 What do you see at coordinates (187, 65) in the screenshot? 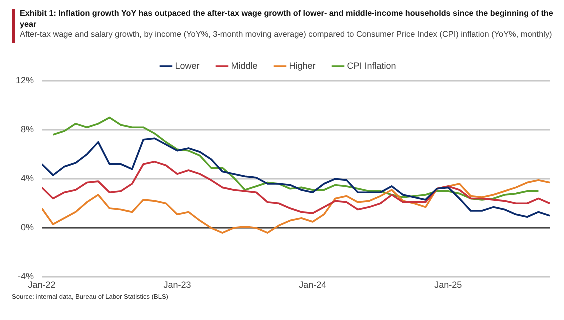
I see `legend-label: Lower` at bounding box center [187, 65].